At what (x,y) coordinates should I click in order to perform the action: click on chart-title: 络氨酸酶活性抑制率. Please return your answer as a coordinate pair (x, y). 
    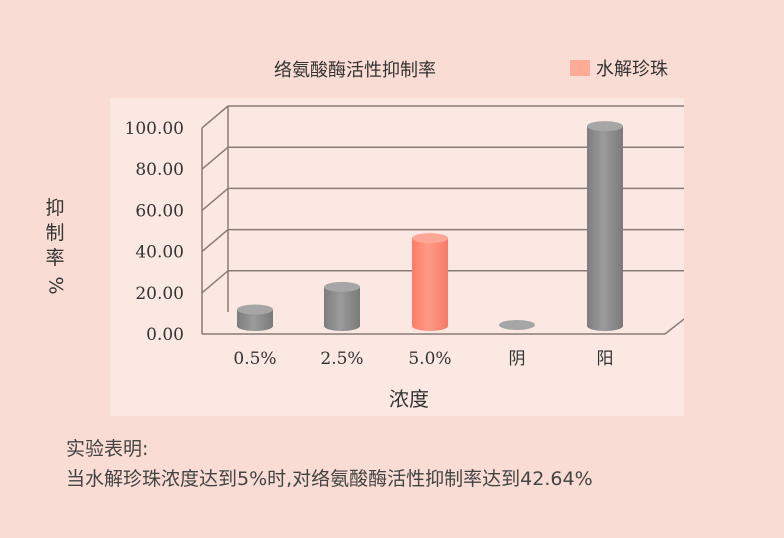
    Looking at the image, I should click on (355, 70).